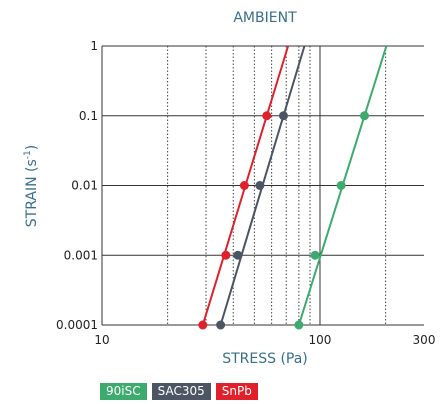  I want to click on y-axis-label-sup: -1, so click(28, 154).